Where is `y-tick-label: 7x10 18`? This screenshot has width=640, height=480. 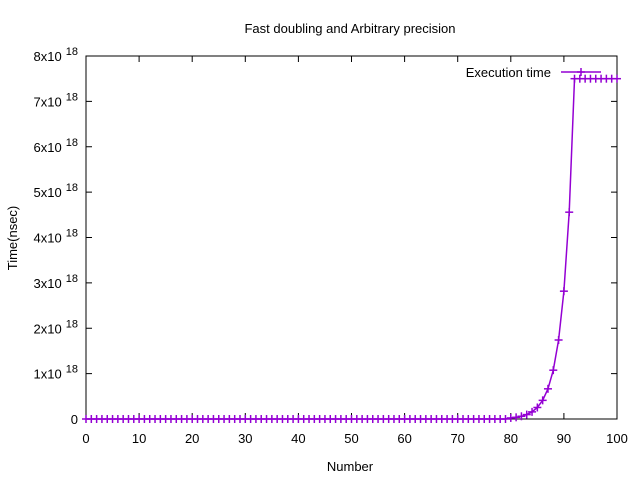 y-tick-label: 7x10 18 is located at coordinates (56, 100).